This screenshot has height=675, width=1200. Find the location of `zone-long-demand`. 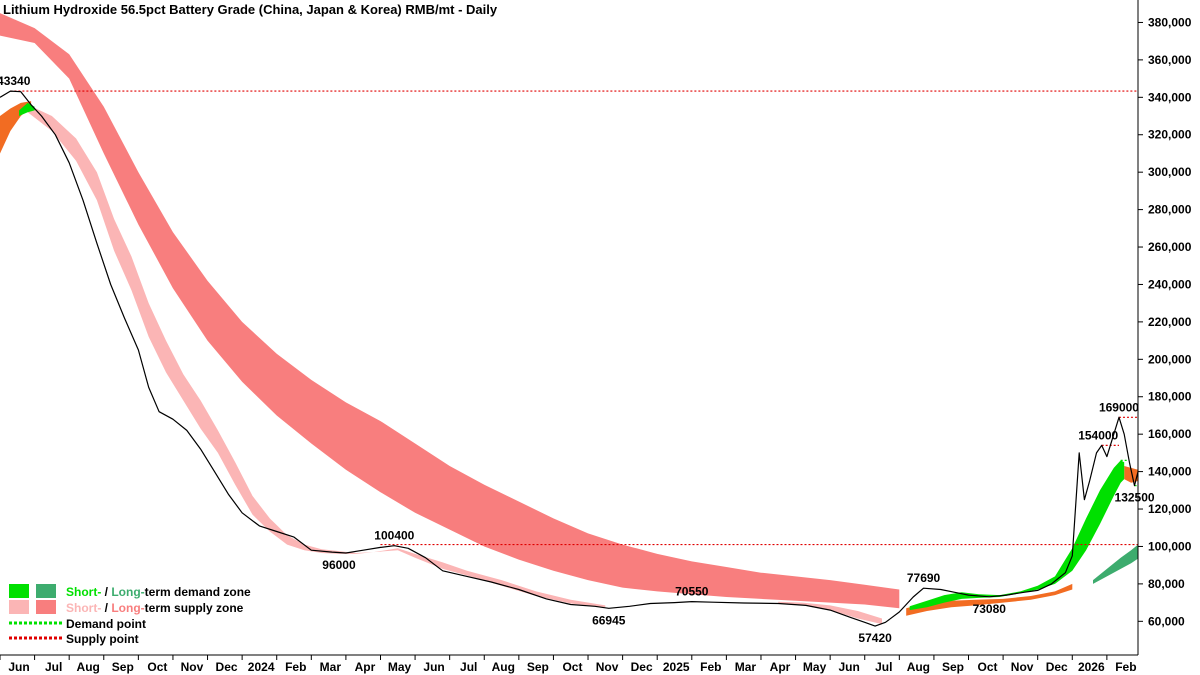

zone-long-demand is located at coordinates (1115, 564).